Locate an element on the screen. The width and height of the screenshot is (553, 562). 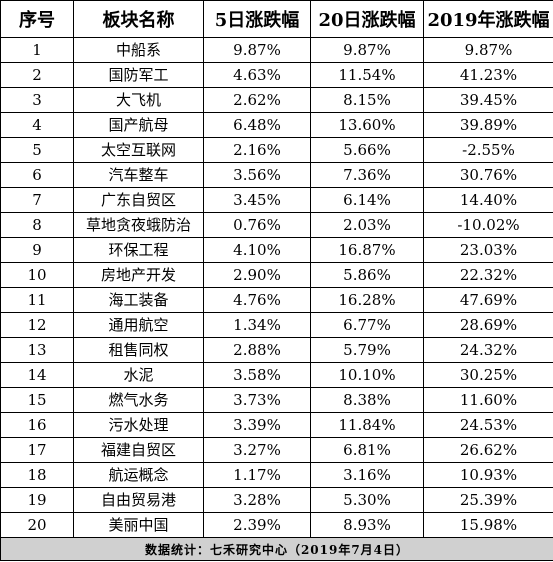
cell-5d-change: 2.62% is located at coordinates (257, 100).